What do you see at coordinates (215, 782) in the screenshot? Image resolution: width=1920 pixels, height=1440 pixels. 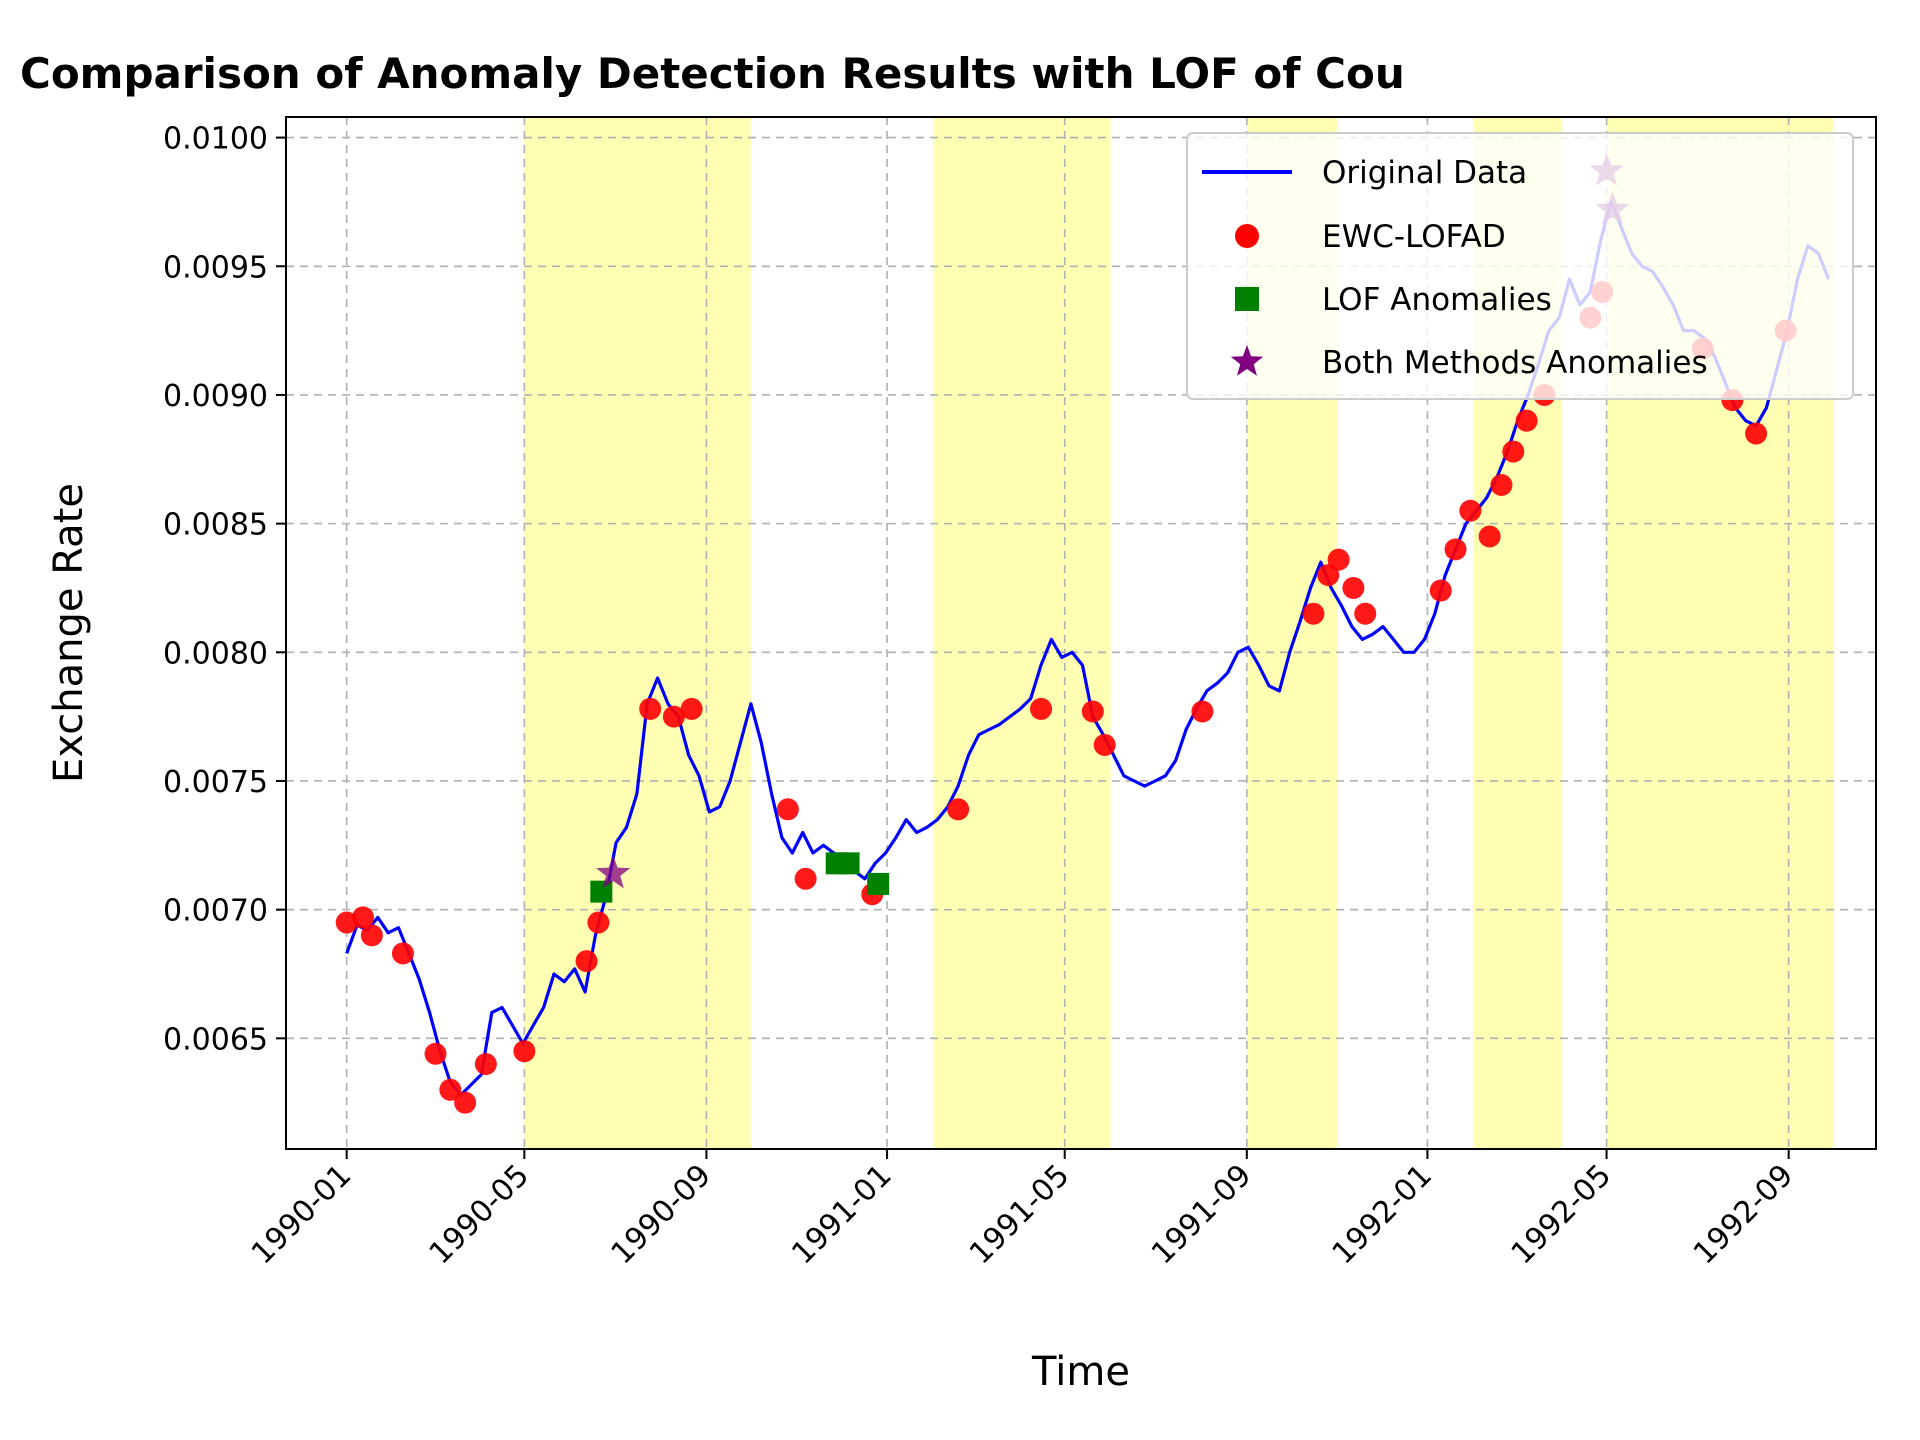 I see `y-tick-label: 0.0075` at bounding box center [215, 782].